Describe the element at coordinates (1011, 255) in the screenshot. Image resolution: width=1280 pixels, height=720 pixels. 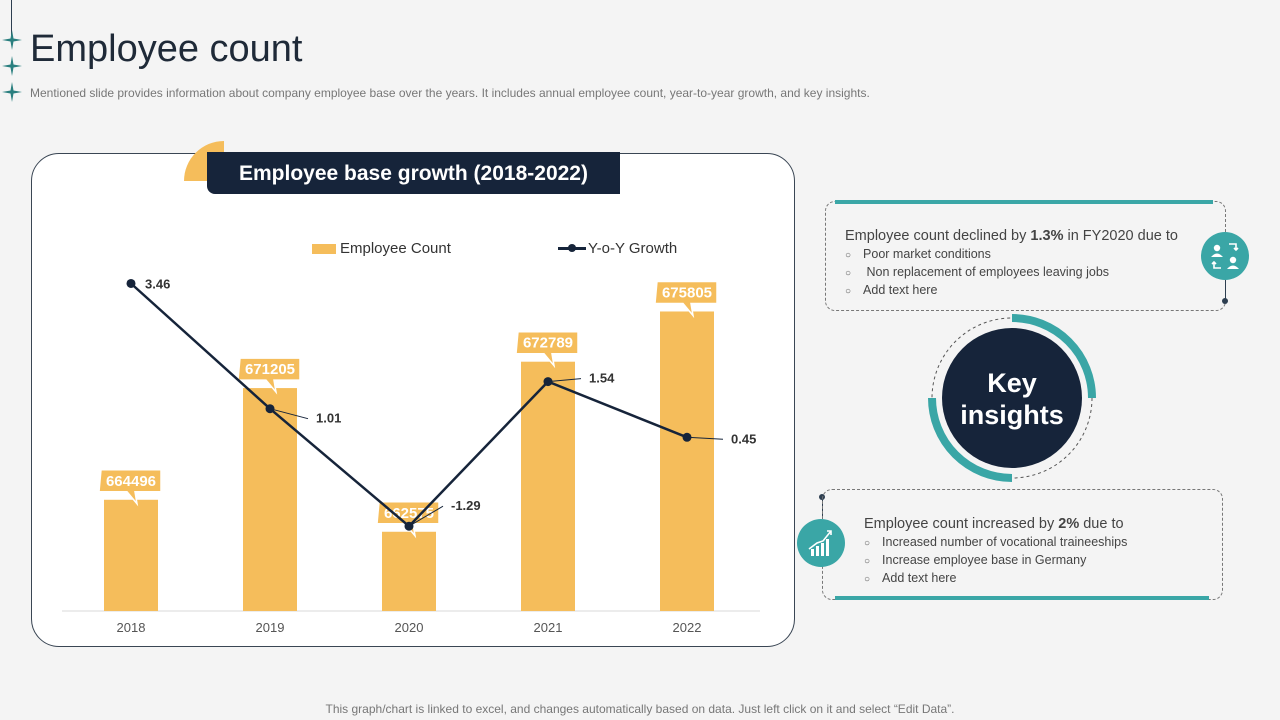
I see `insight-item: Poor market conditions` at that location.